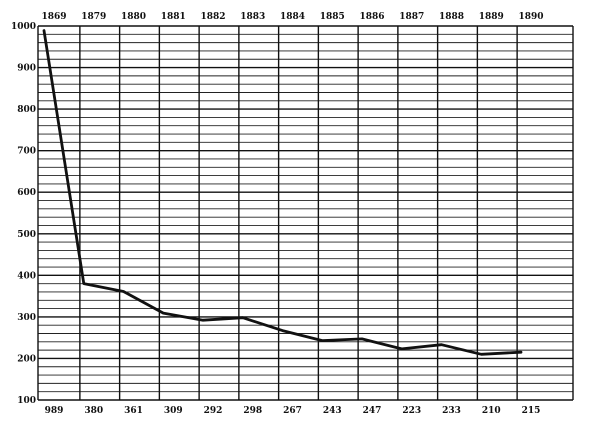 Image resolution: width=589 pixels, height=424 pixels. I want to click on y-tick-label: 400, so click(26, 276).